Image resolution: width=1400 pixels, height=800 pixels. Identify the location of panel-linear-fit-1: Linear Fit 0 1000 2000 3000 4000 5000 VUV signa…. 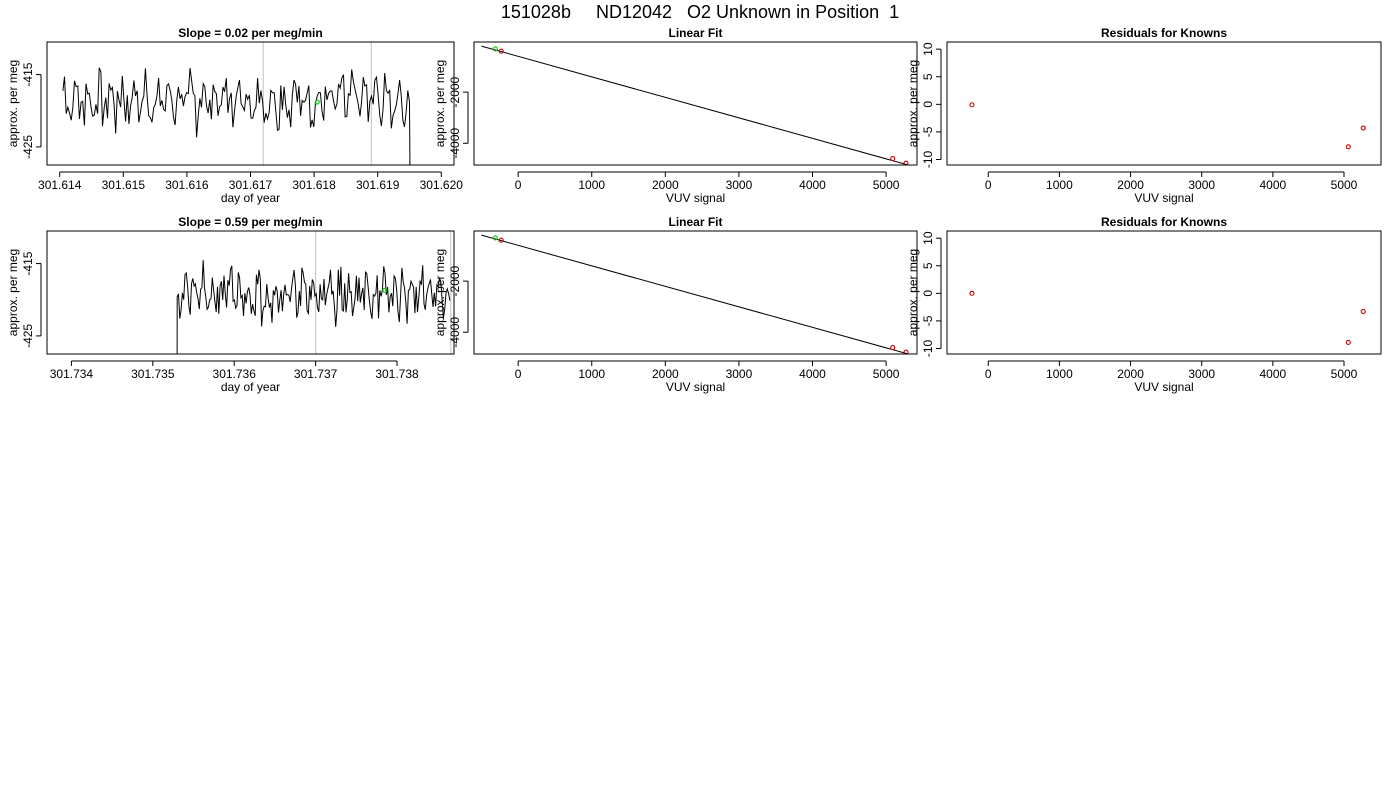
(675, 115).